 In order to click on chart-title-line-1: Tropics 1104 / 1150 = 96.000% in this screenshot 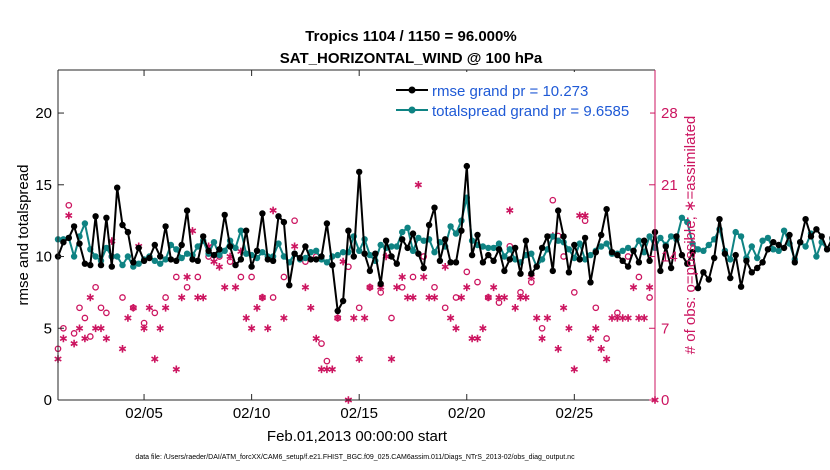, I will do `click(410, 36)`.